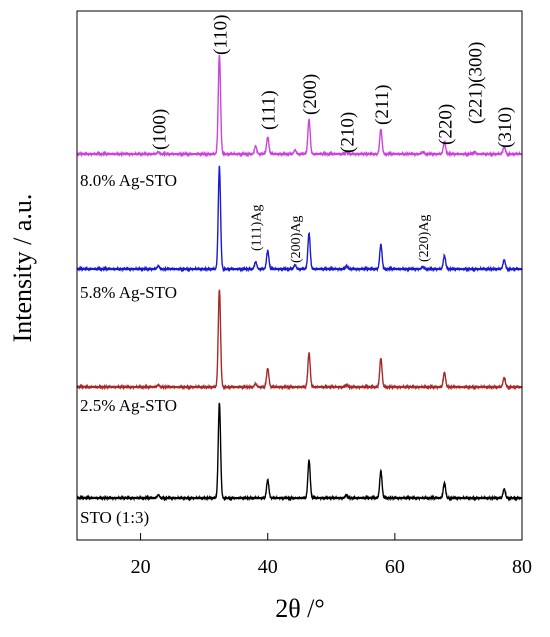 The image size is (550, 637). I want to click on series-label-3: 5.8% Ag-STO, so click(128, 292).